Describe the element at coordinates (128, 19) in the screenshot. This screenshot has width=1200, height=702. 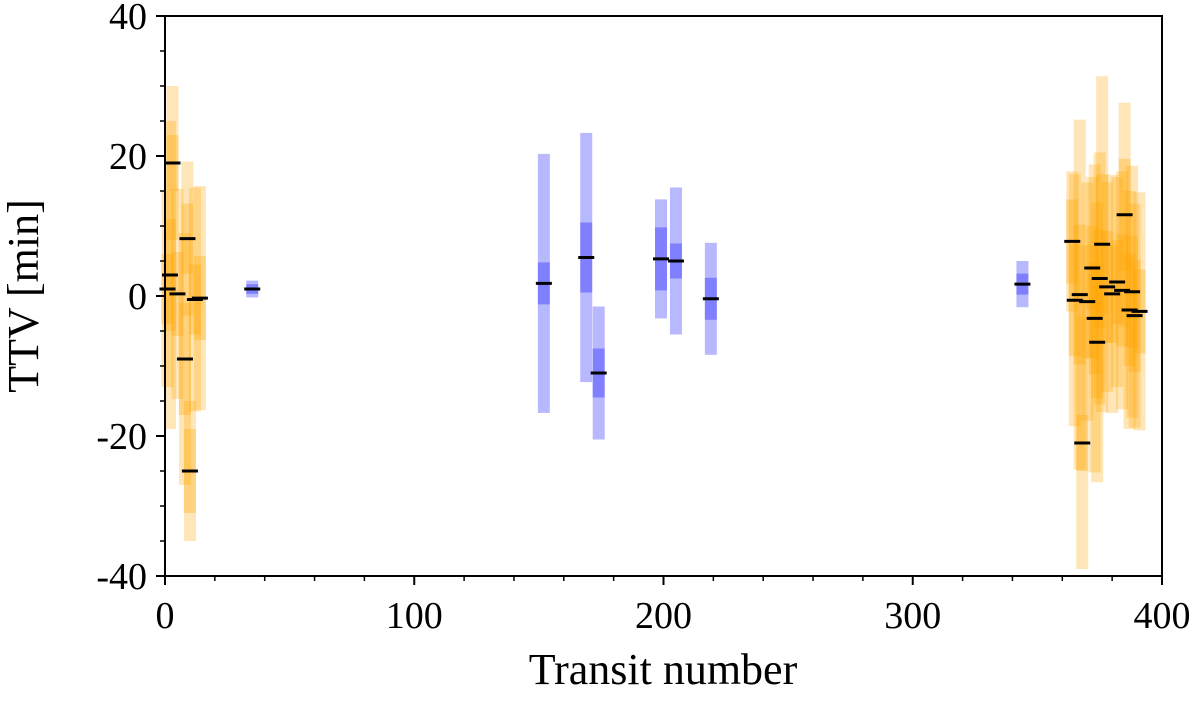
I see `y-tick-label: 40` at that location.